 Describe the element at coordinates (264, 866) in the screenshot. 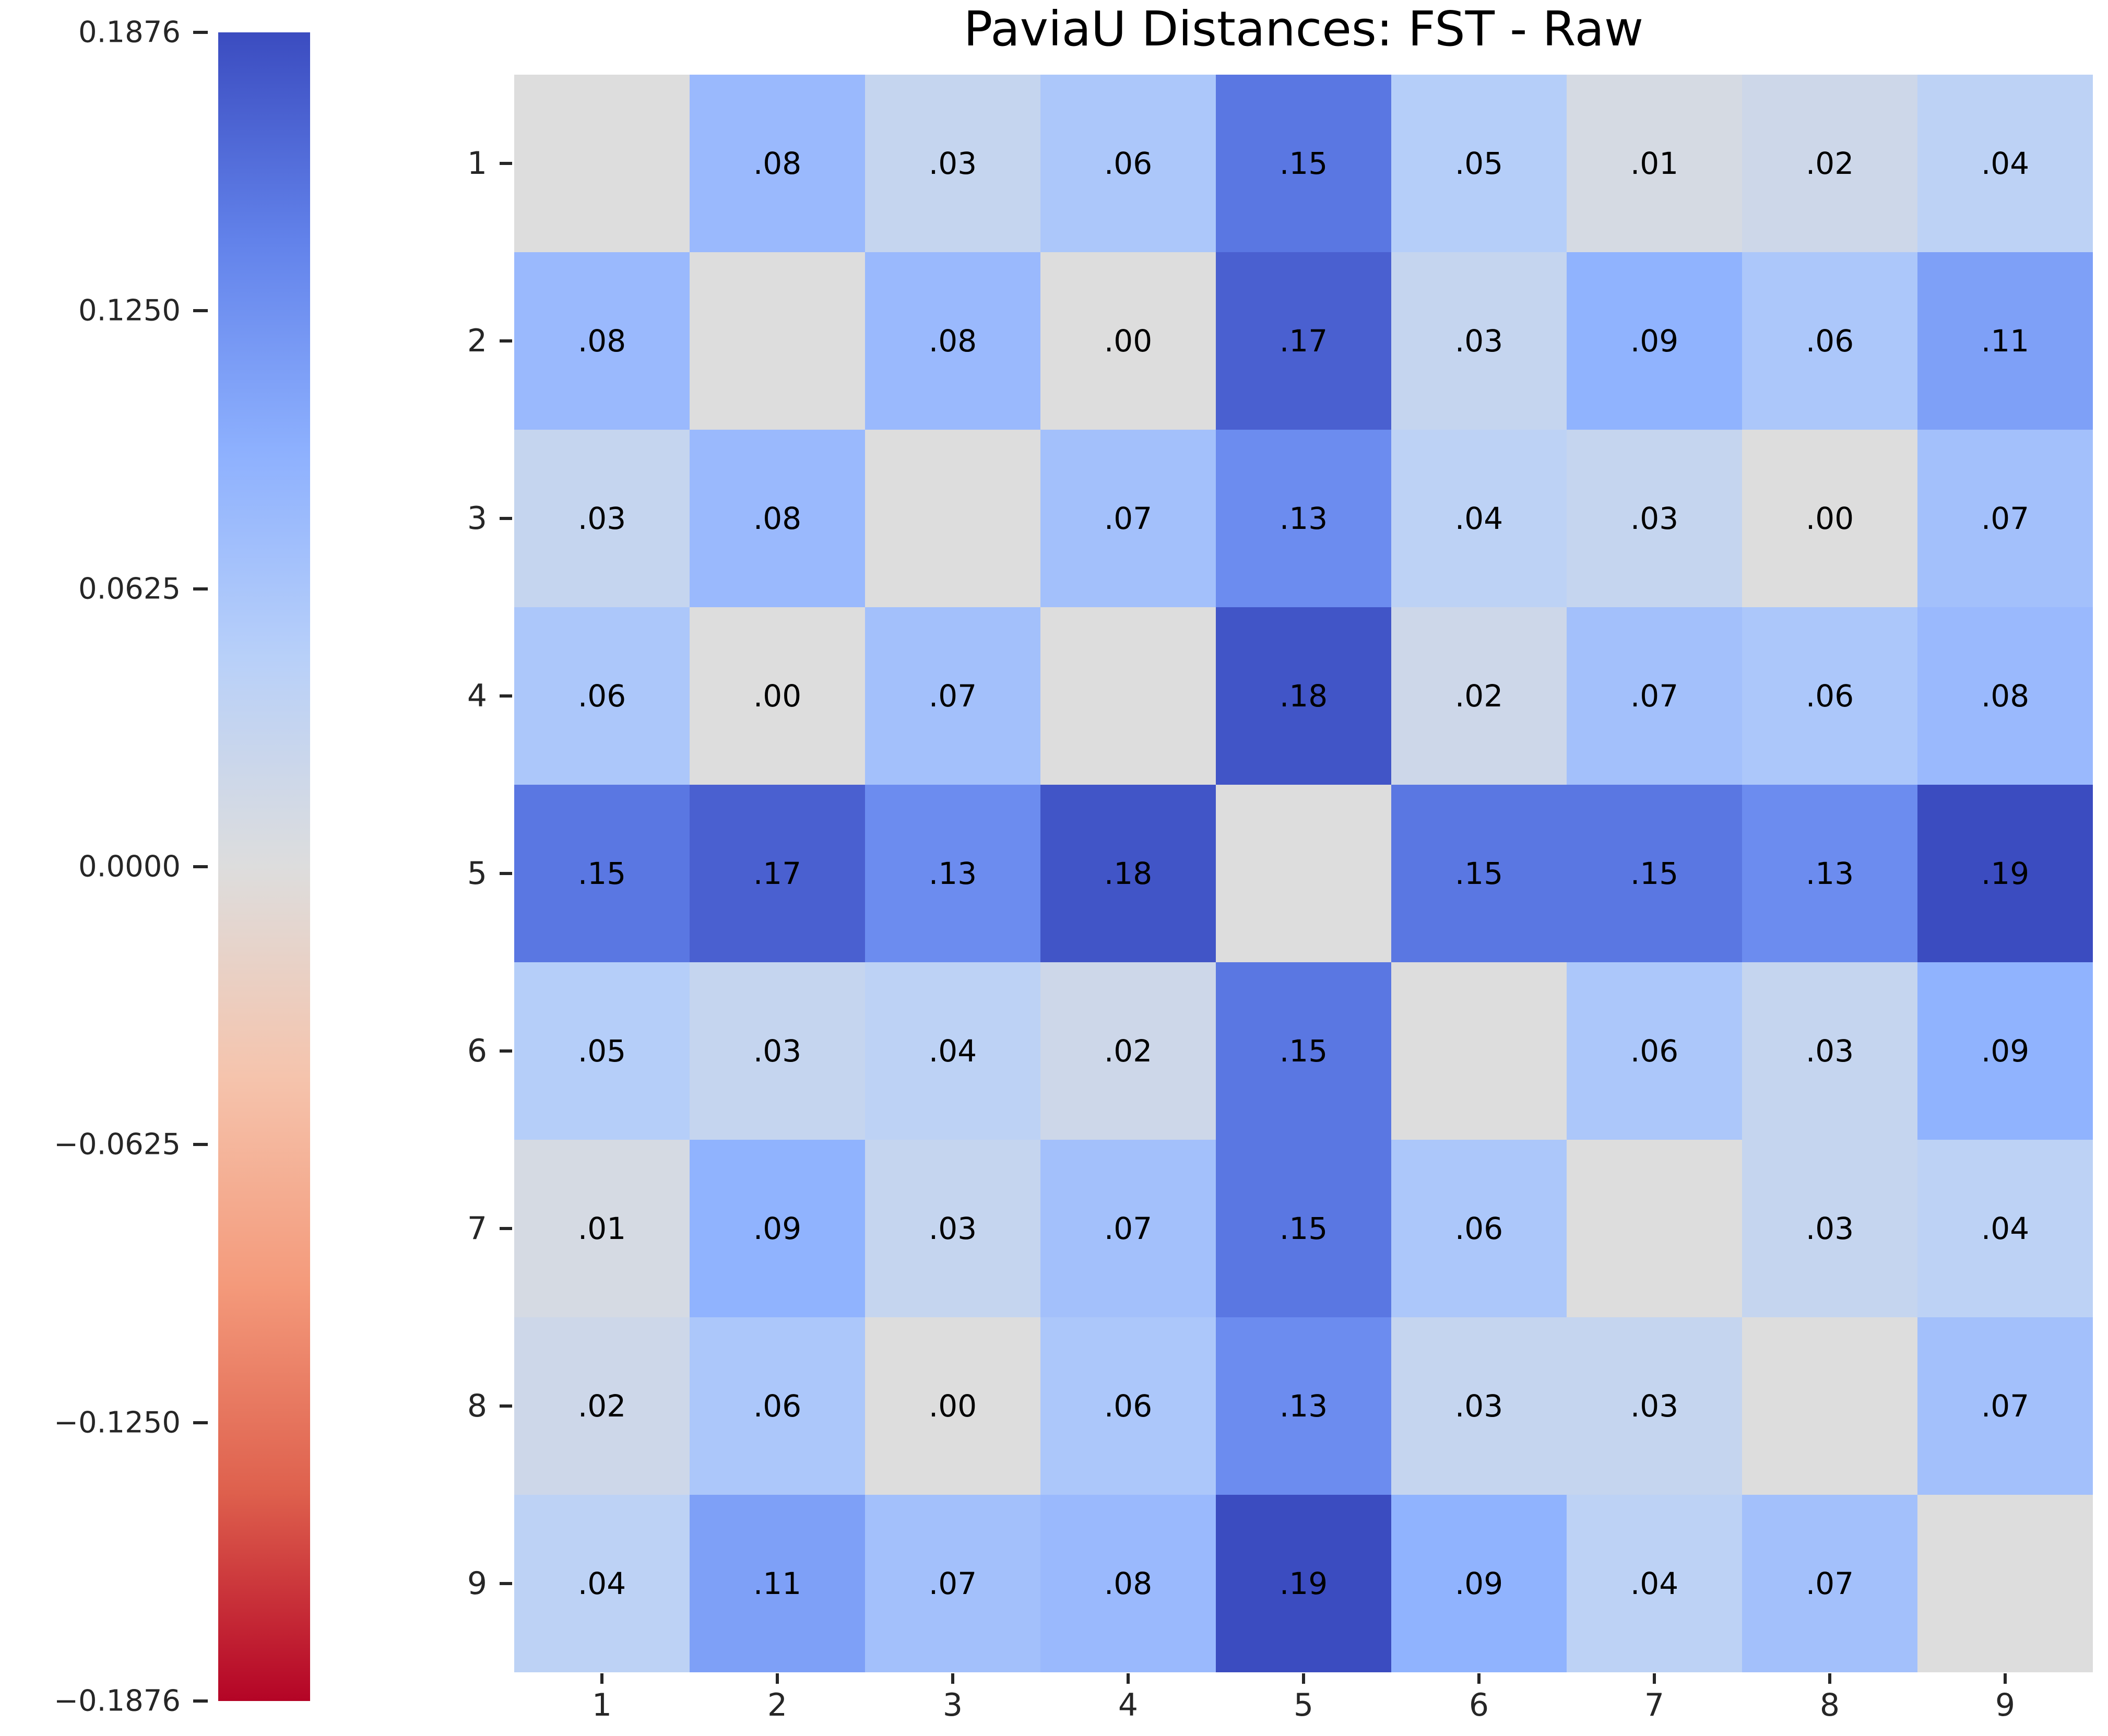

I see `colorbar-gradient` at that location.